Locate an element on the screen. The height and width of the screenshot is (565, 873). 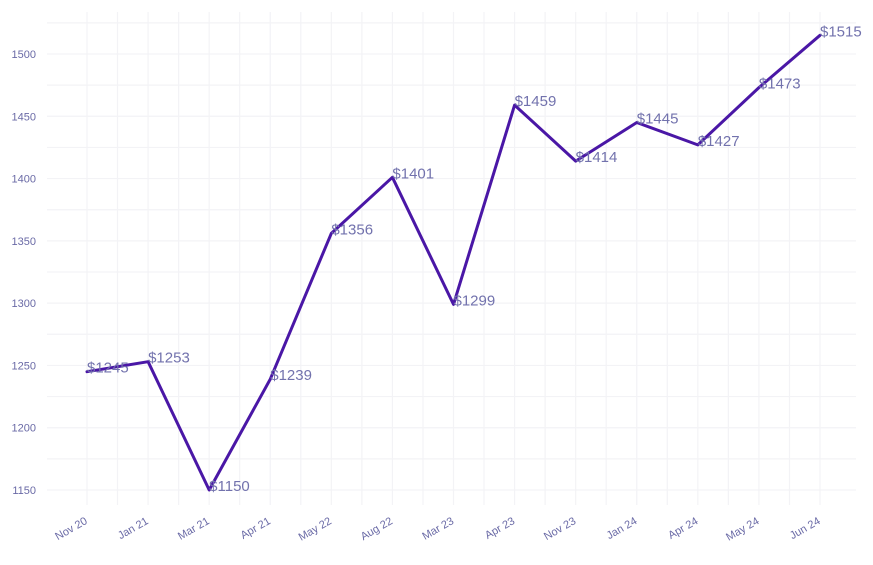
x-tick-label: Nov 20 is located at coordinates (71, 529).